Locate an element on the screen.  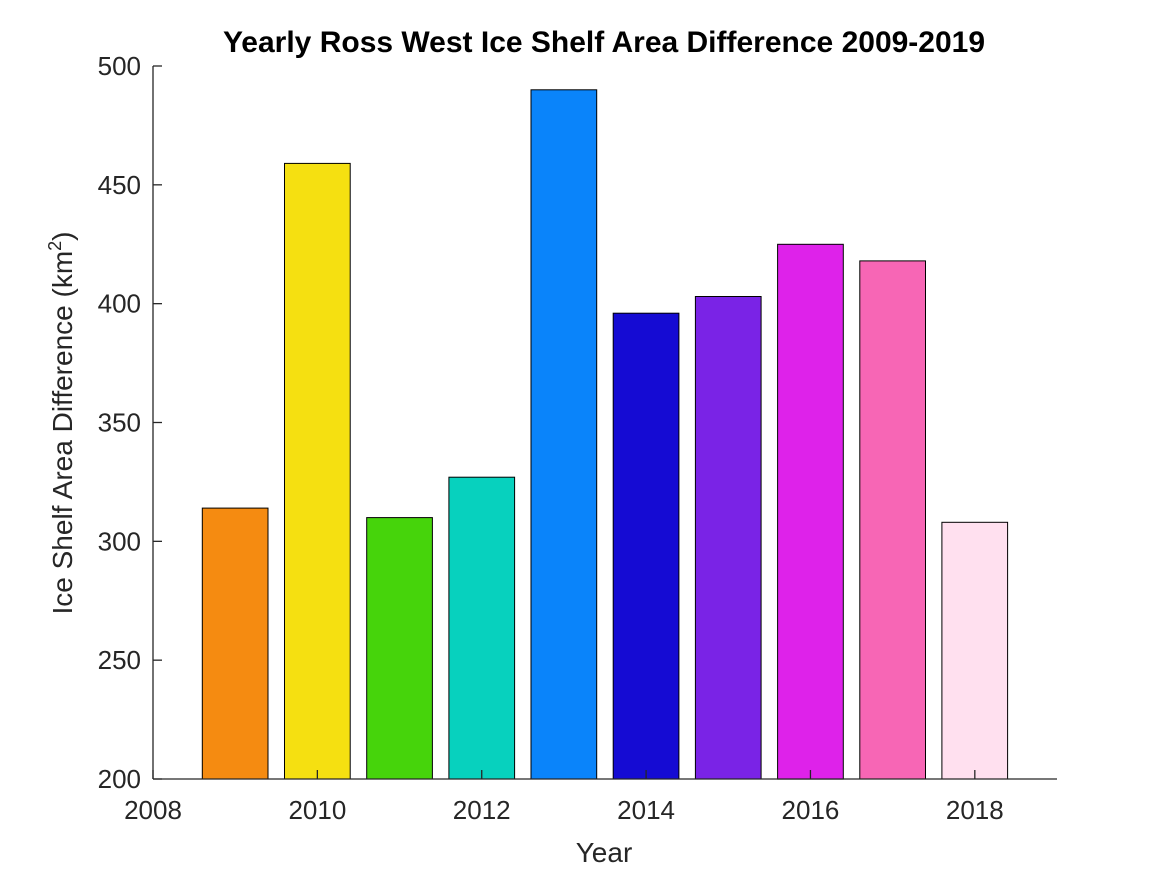
x-tick-label-2012: 2012 is located at coordinates (482, 810).